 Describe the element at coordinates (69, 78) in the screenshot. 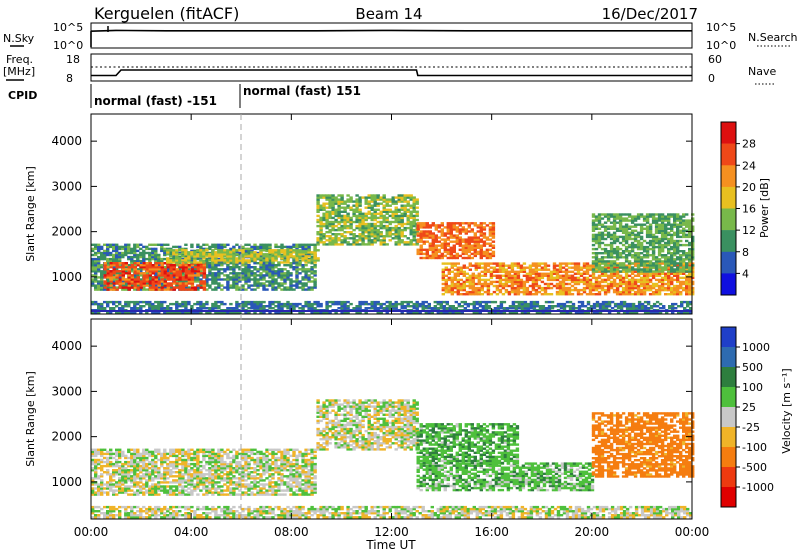

I see `freq-tick-lo: 8` at that location.